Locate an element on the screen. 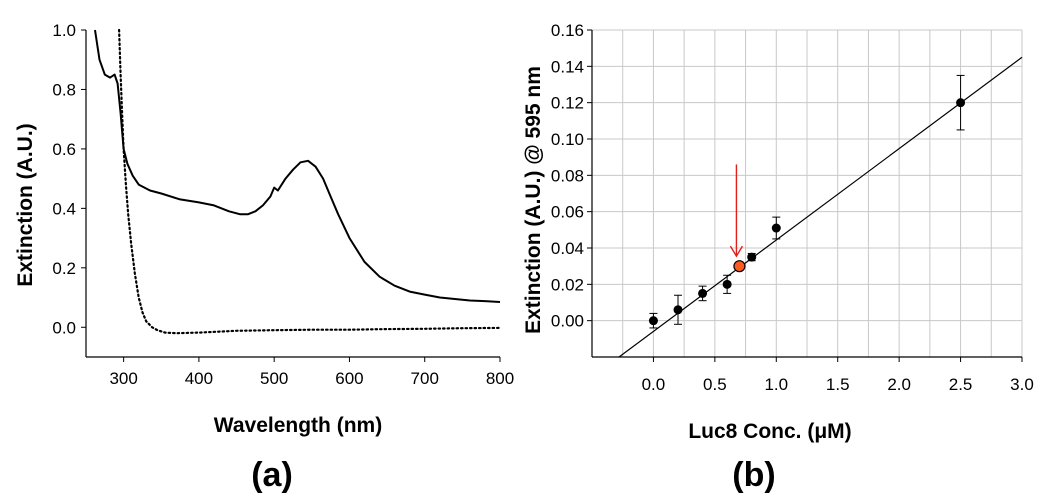 This screenshot has height=502, width=1042. panel-a-y-tick-label: 0.2 is located at coordinates (64, 268).